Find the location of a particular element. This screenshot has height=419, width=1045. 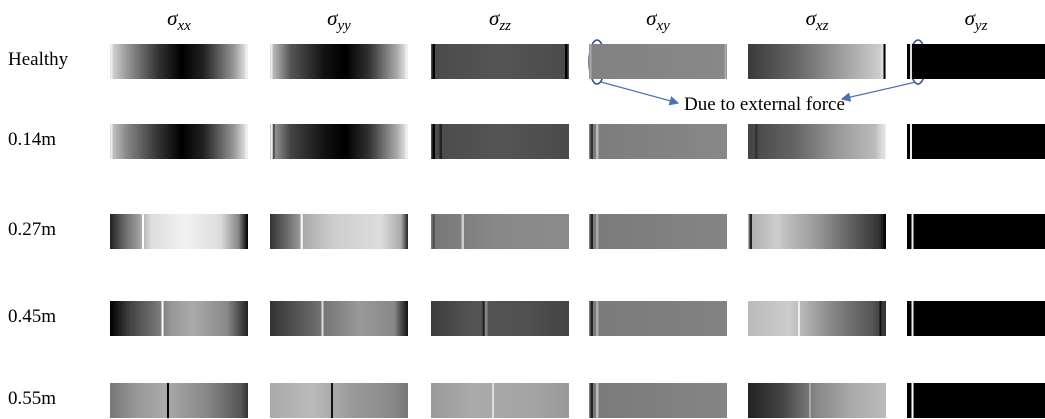

column-header: σzz is located at coordinates (500, 20).